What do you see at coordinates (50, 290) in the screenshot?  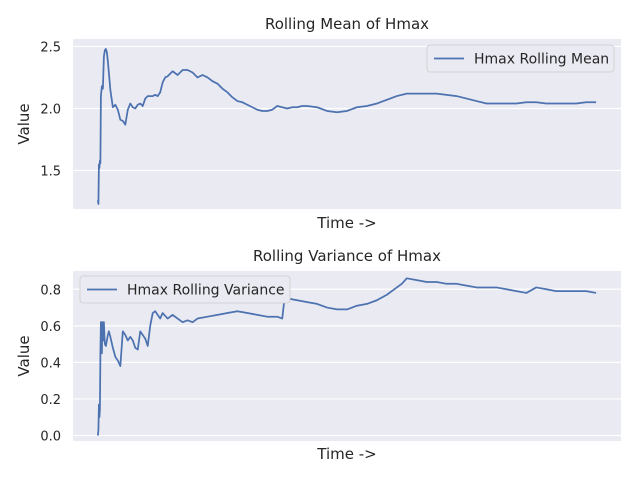 I see `y-tick-label: 0.8` at bounding box center [50, 290].